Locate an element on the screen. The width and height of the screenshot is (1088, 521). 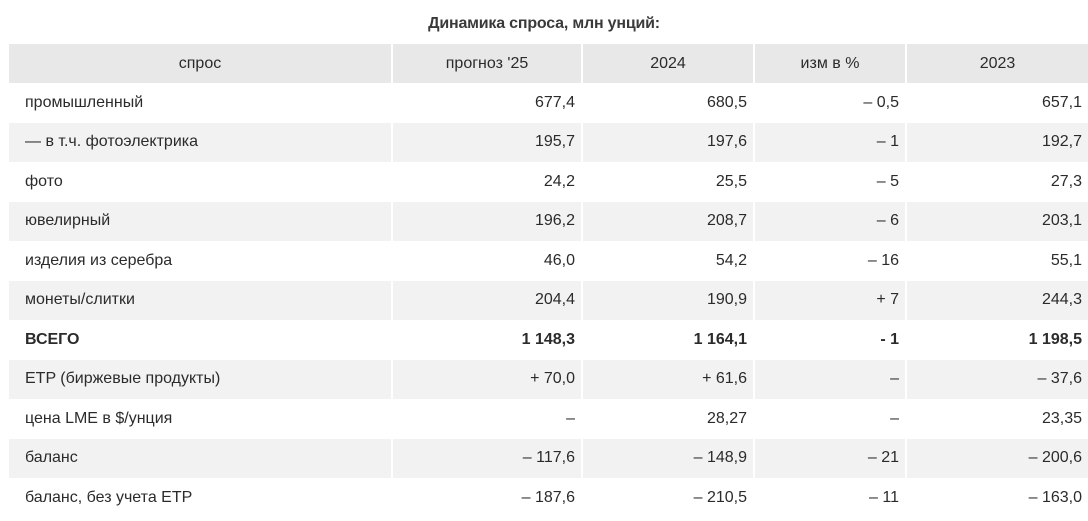
cell-forecast-25: – 117,6 is located at coordinates (487, 458).